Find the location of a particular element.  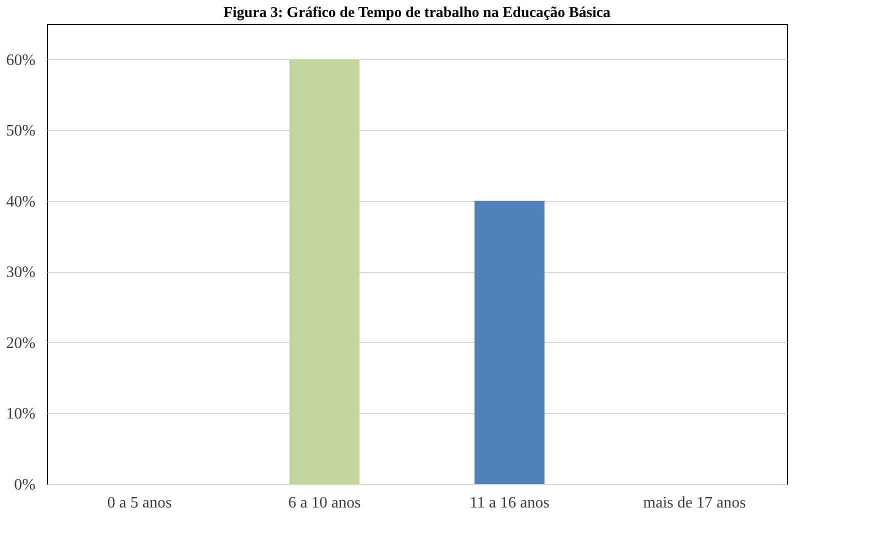

x-tick-label: 6 a 10 anos is located at coordinates (324, 503).